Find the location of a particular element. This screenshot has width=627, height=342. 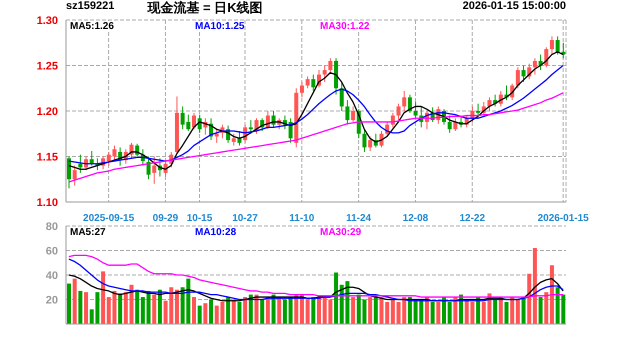

x-tick-label: 10-27 is located at coordinates (245, 218).